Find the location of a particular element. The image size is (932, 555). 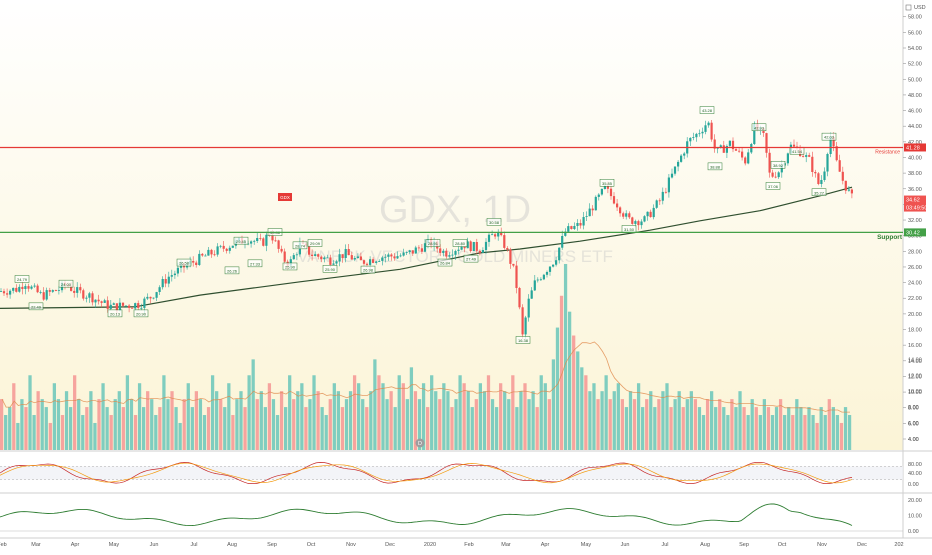

symbol-marker is located at coordinates (285, 197).